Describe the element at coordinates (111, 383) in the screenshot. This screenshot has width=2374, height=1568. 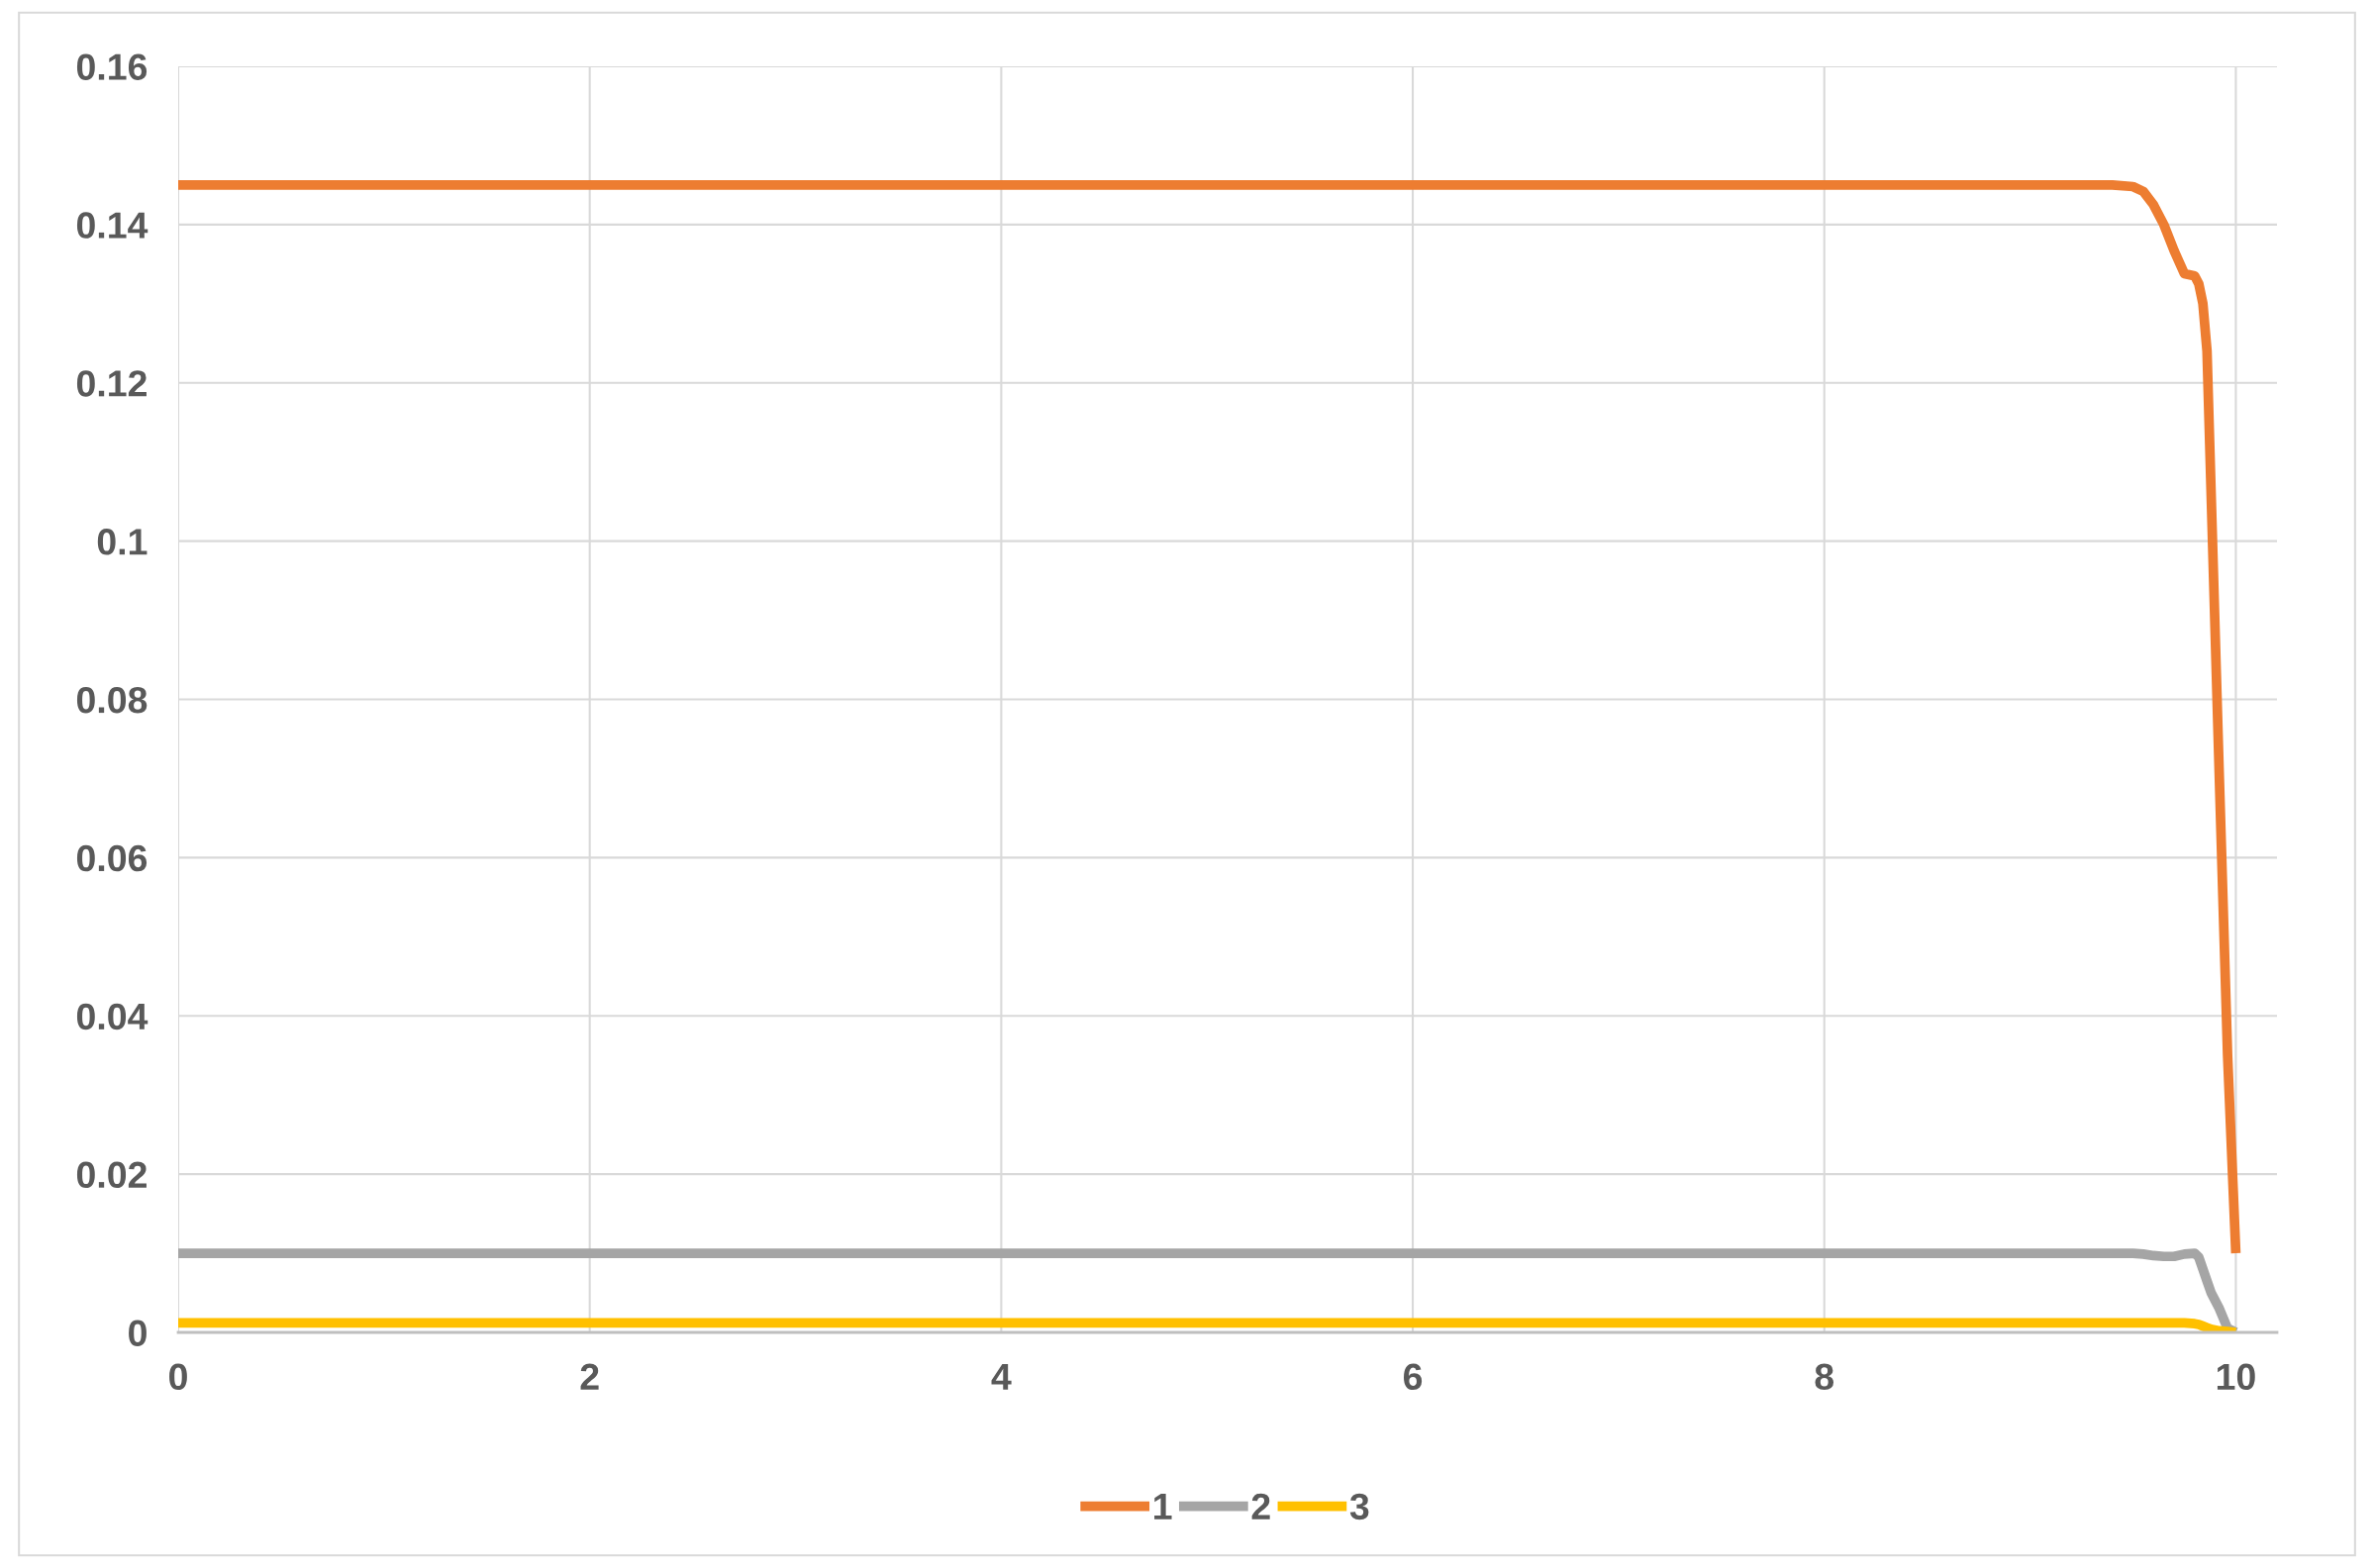
I see `y-tick-label: 0.12` at that location.